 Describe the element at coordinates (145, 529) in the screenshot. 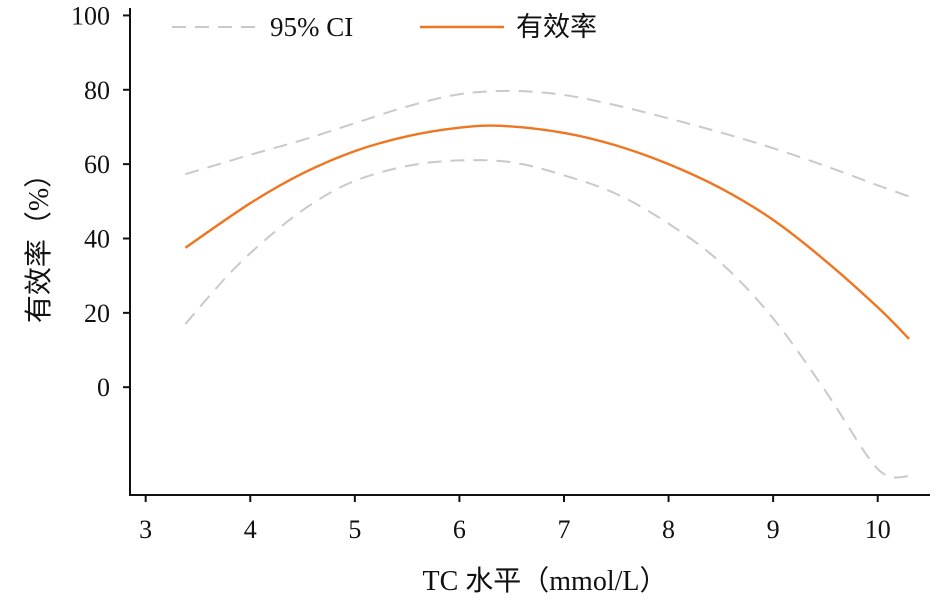

I see `x-tick-label: 3` at that location.